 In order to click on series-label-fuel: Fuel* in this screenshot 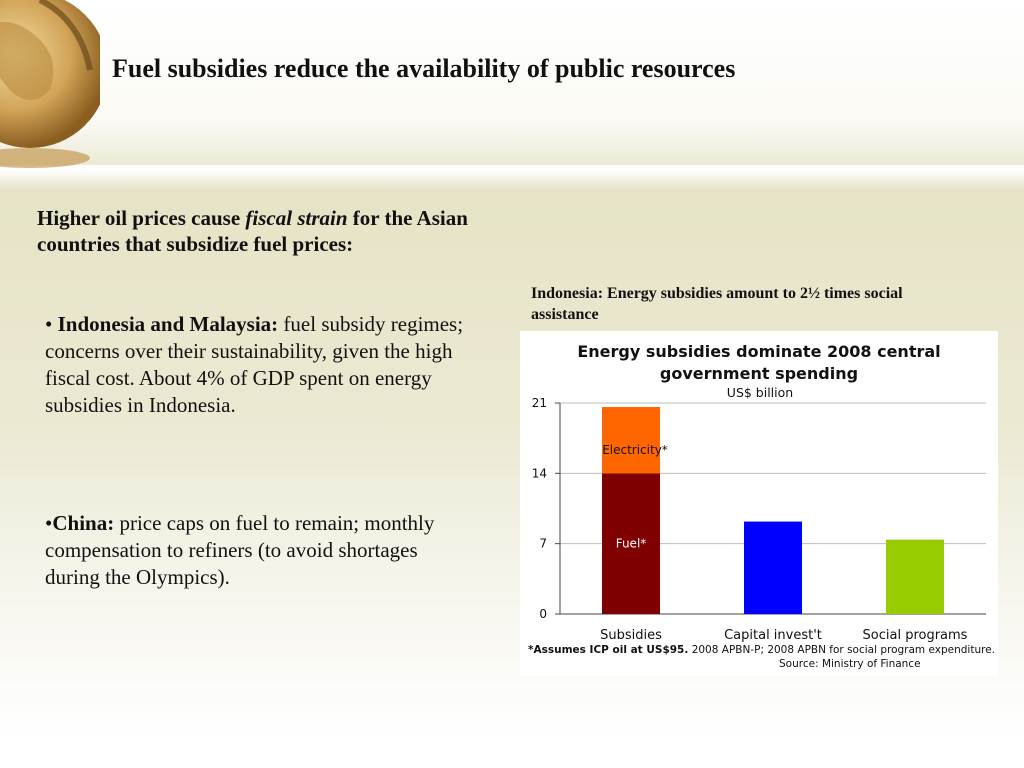, I will do `click(631, 544)`.